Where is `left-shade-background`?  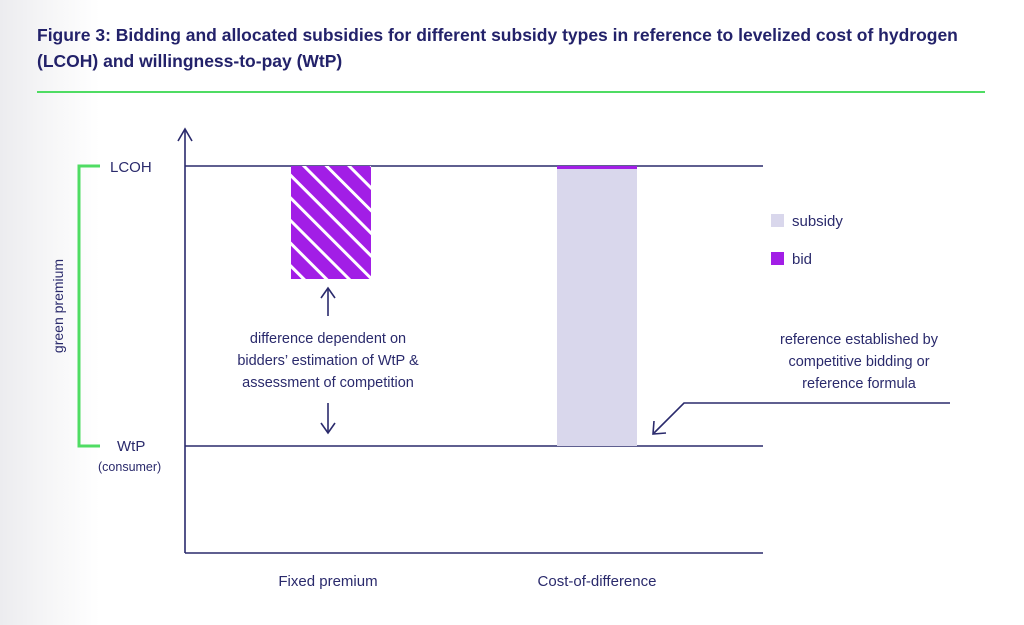
left-shade-background is located at coordinates (50, 312).